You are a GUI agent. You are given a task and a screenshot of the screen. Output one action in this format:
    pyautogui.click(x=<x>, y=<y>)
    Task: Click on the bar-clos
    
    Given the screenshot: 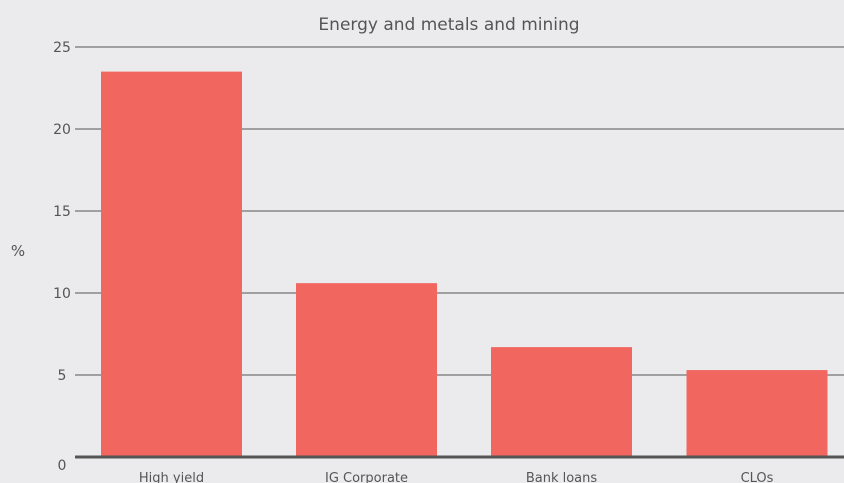 What is the action you would take?
    pyautogui.click(x=757, y=413)
    